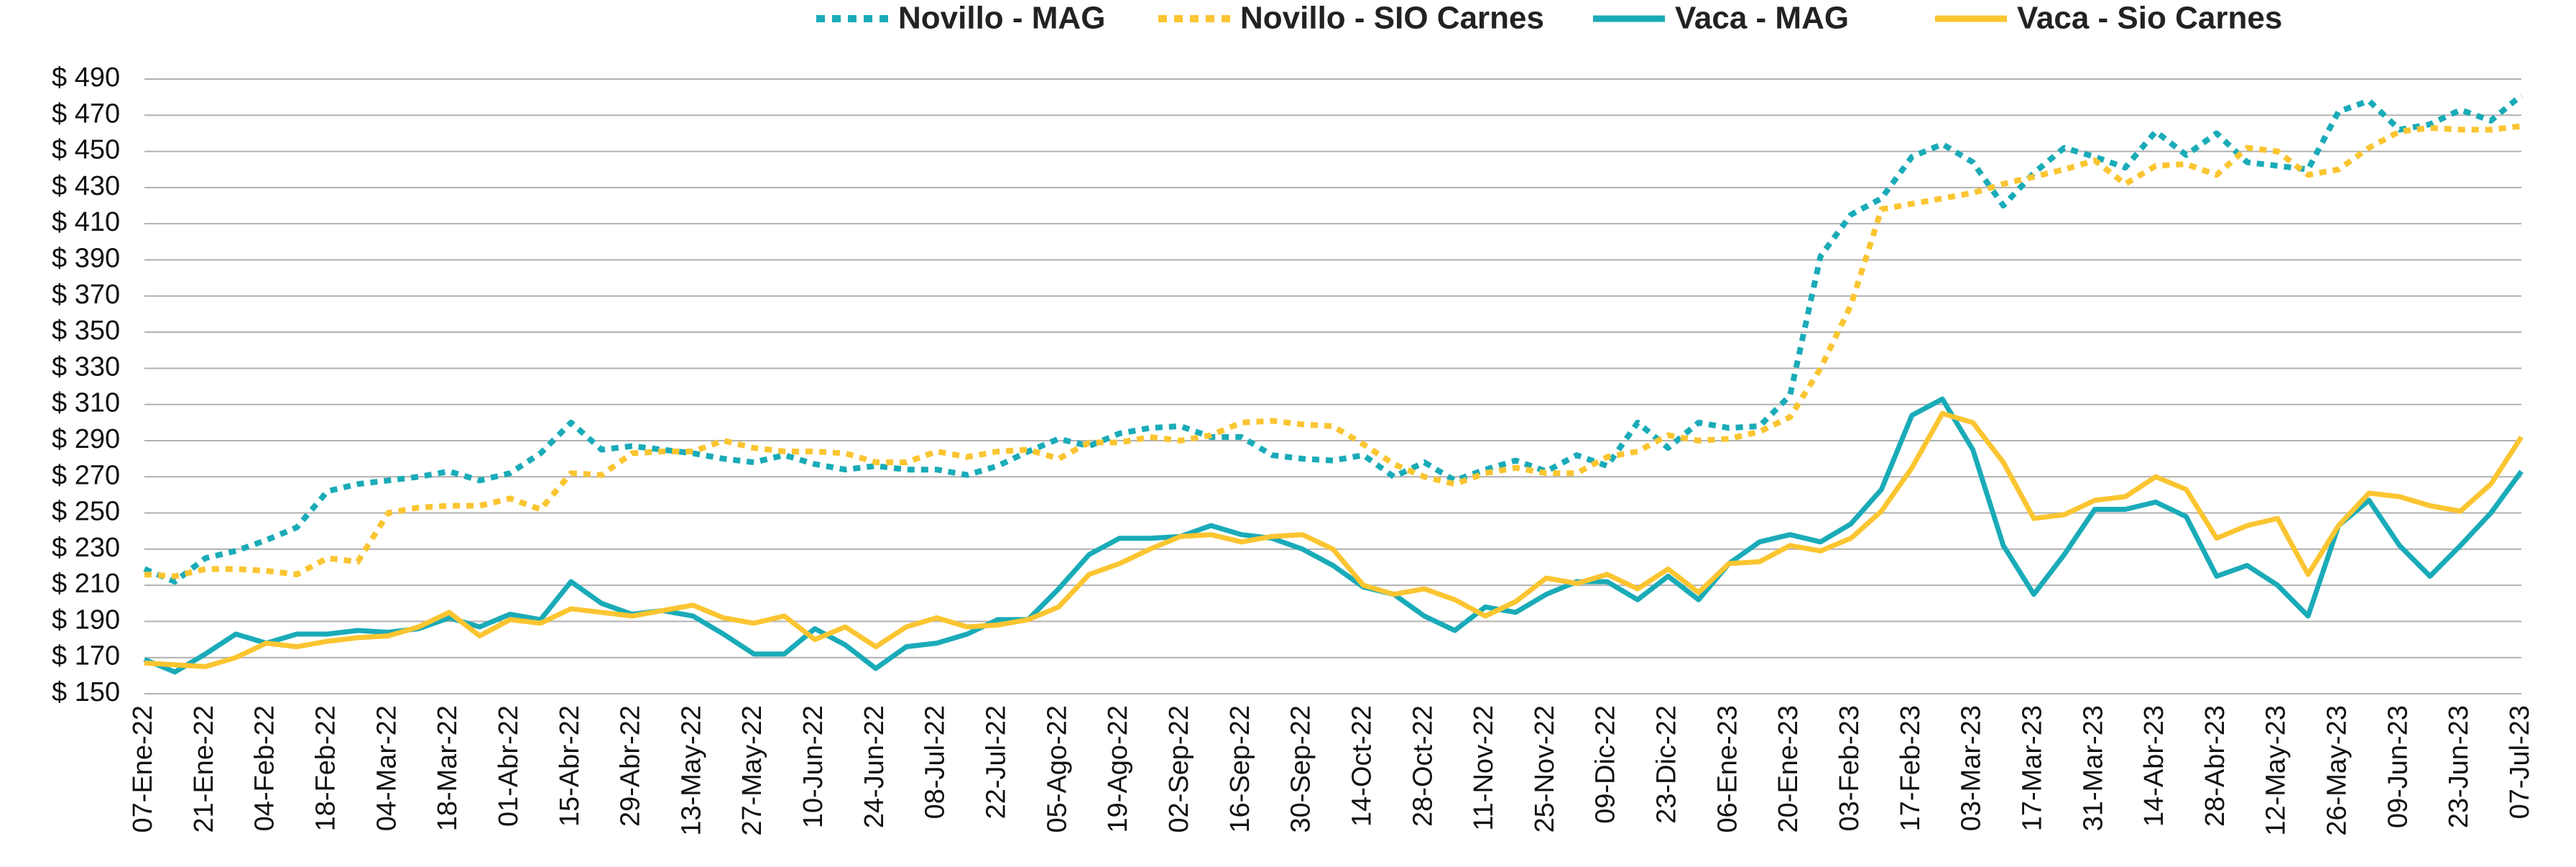 This screenshot has width=2576, height=867. Describe the element at coordinates (2276, 770) in the screenshot. I see `x-tick-label: 12-May-23` at that location.